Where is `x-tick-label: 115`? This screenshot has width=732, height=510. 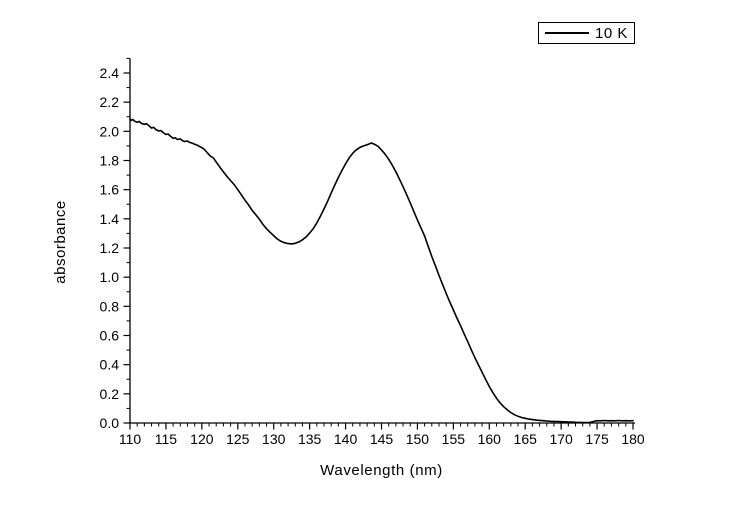 x-tick-label: 115 is located at coordinates (166, 439).